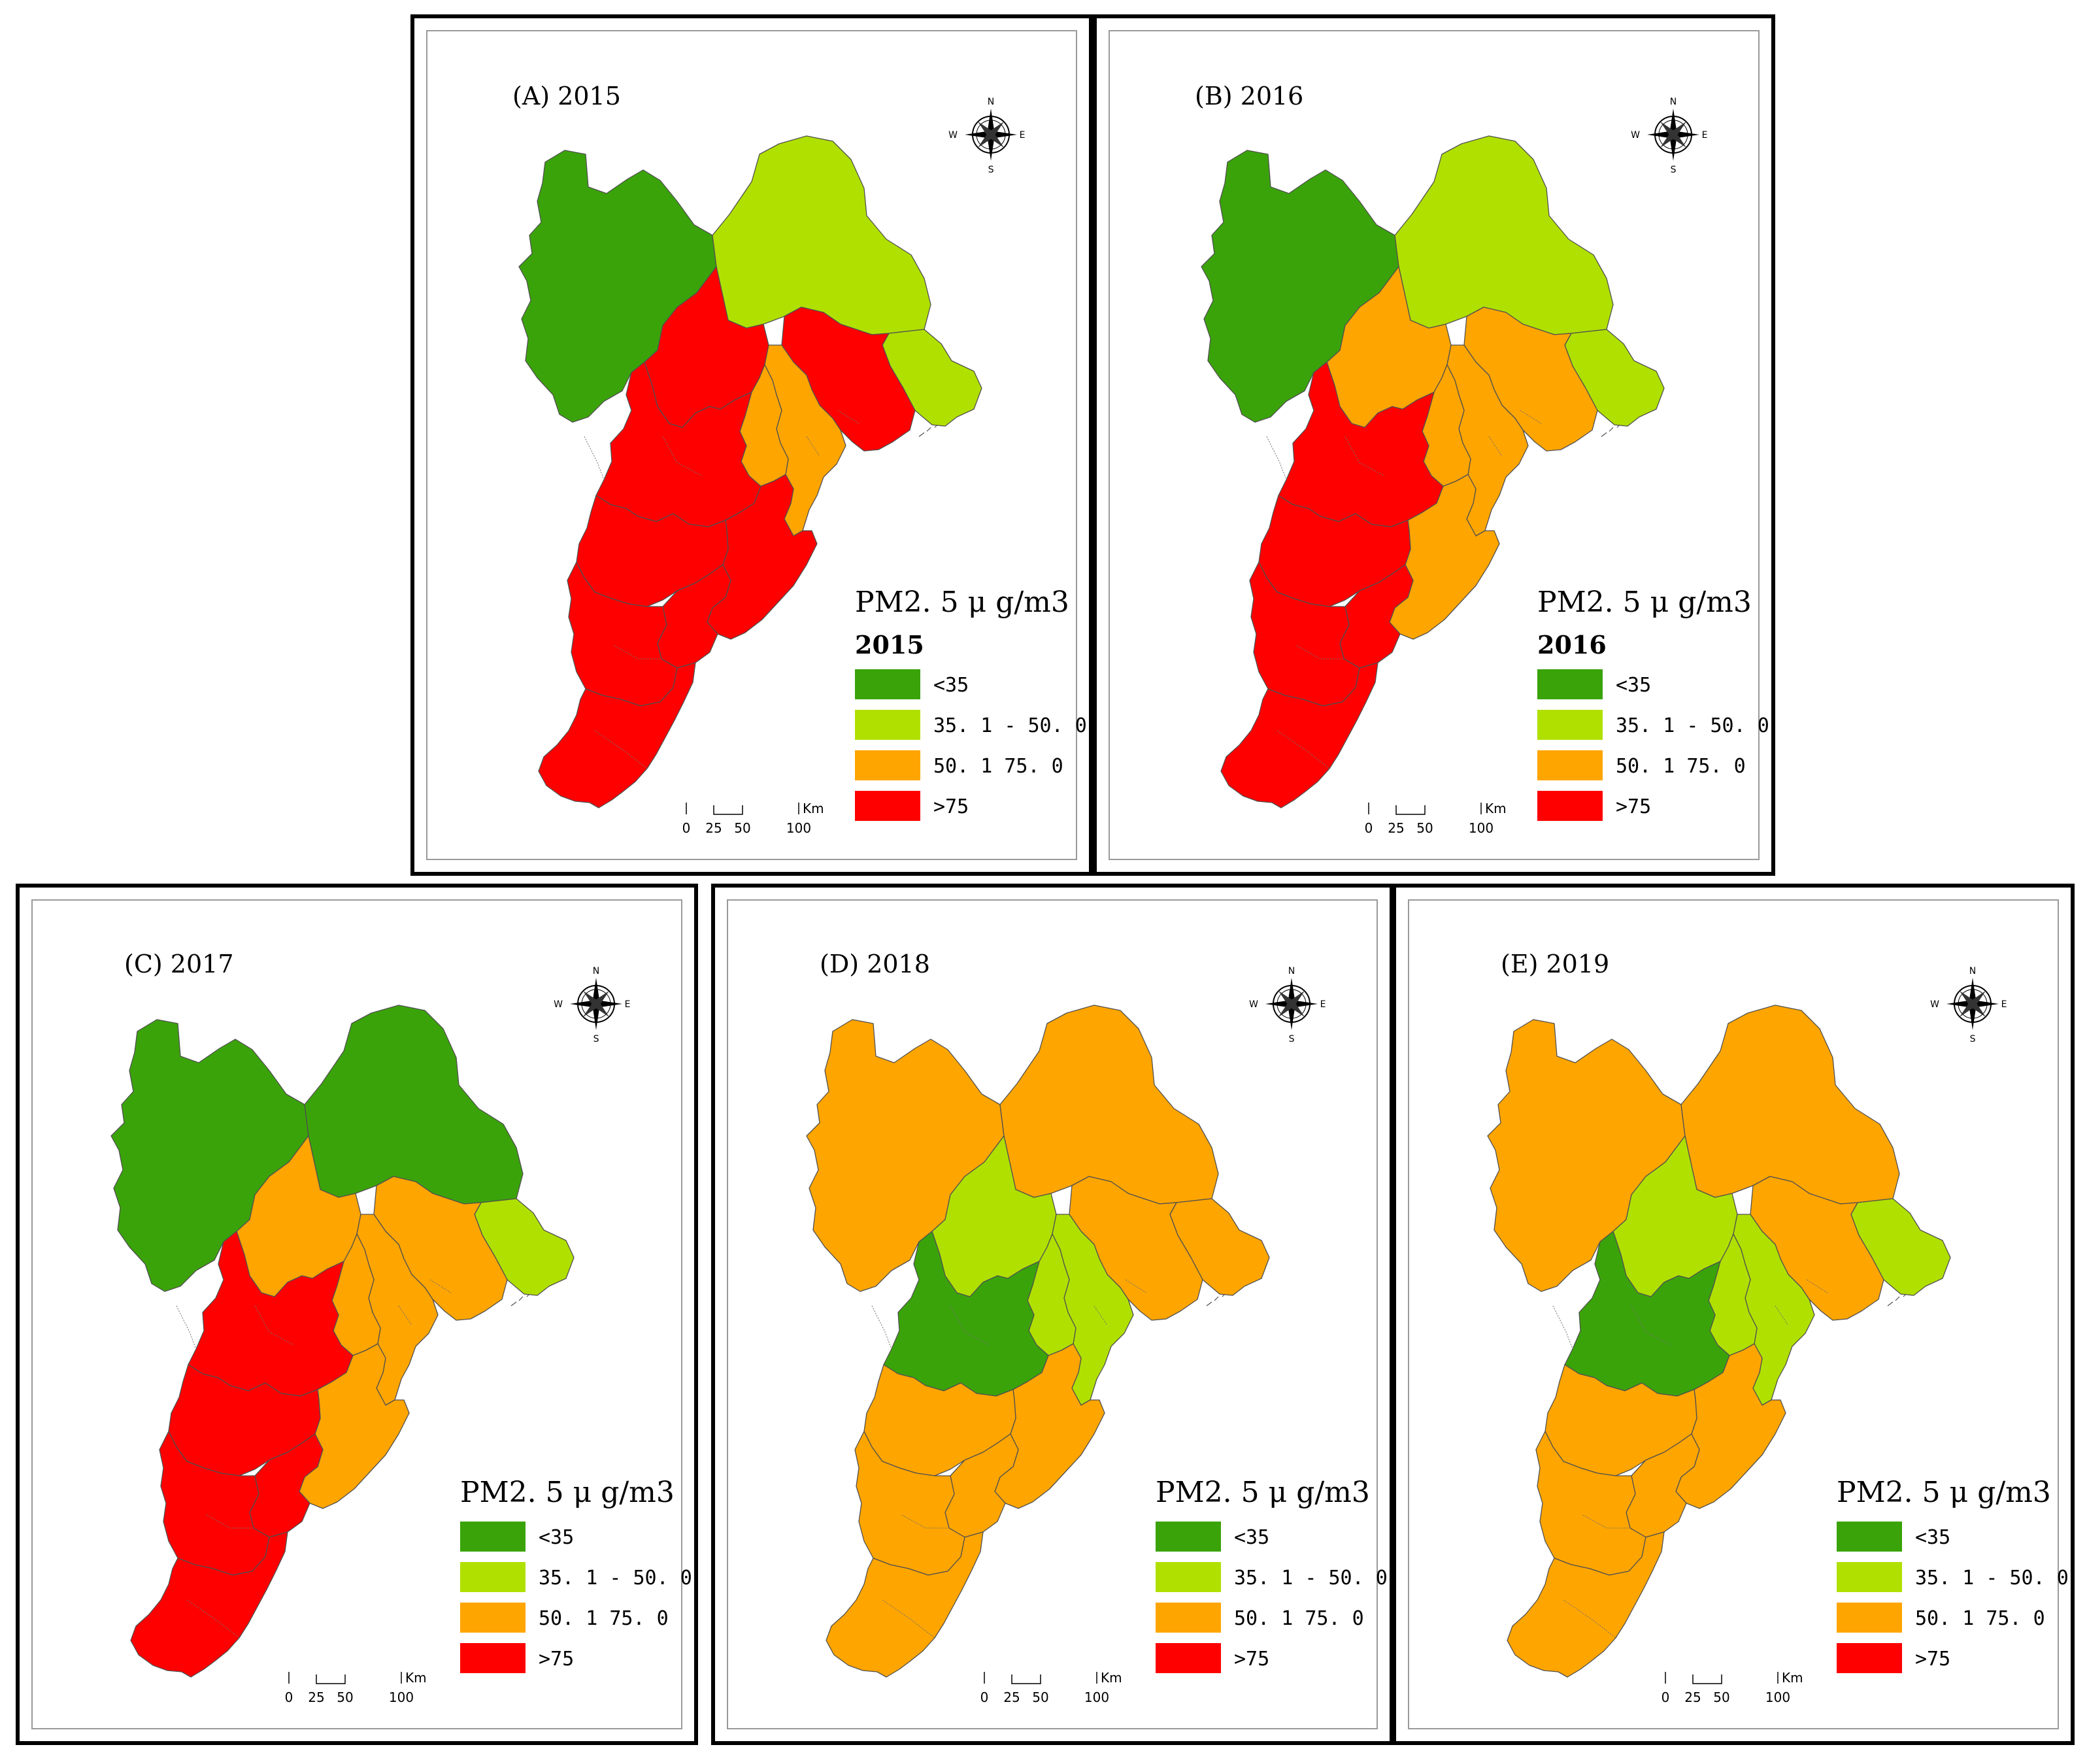 Image resolution: width=2087 pixels, height=1764 pixels. What do you see at coordinates (566, 96) in the screenshot?
I see `panel-title: (A) 2015` at bounding box center [566, 96].